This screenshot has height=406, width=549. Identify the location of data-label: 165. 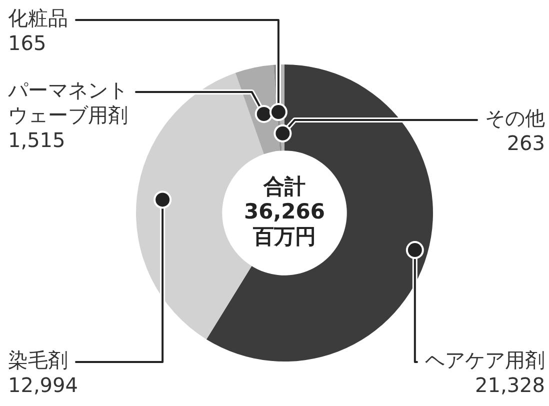
(27, 43).